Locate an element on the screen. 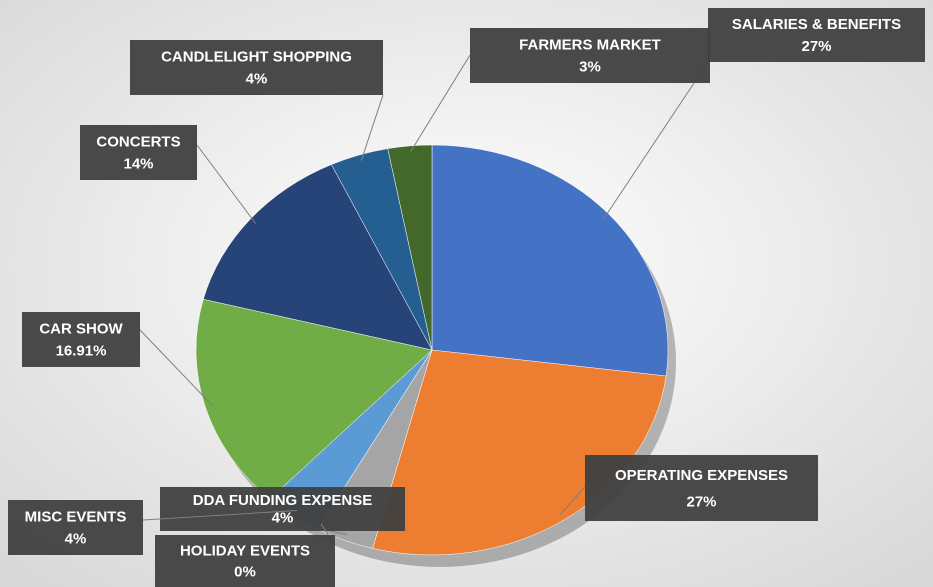  value-label: 14% is located at coordinates (138, 164).